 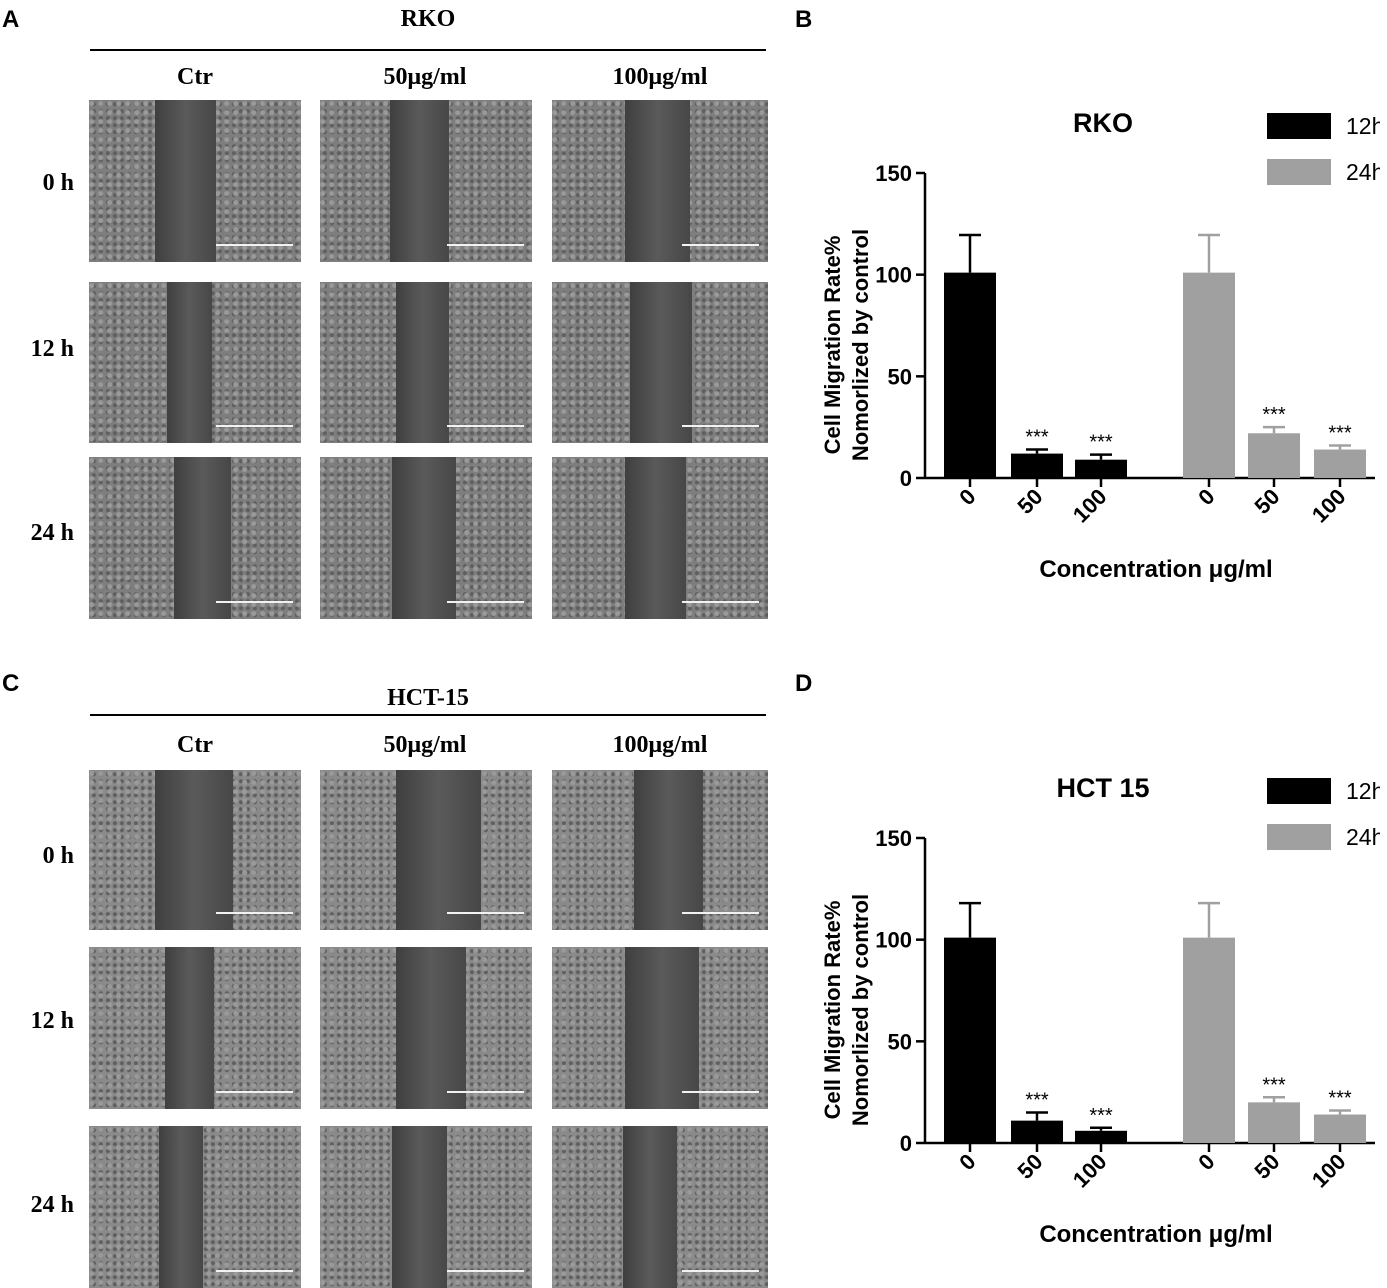 What do you see at coordinates (893, 940) in the screenshot?
I see `y-tick-label: 100` at bounding box center [893, 940].